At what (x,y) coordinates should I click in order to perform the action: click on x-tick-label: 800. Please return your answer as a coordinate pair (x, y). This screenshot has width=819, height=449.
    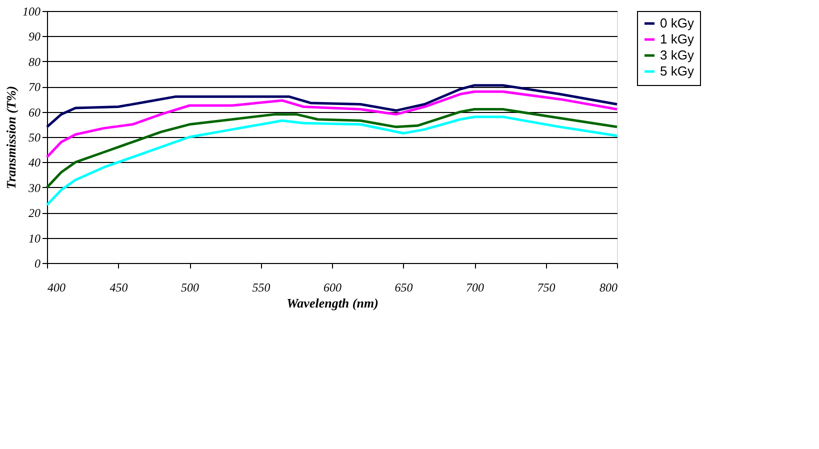
    Looking at the image, I should click on (609, 287).